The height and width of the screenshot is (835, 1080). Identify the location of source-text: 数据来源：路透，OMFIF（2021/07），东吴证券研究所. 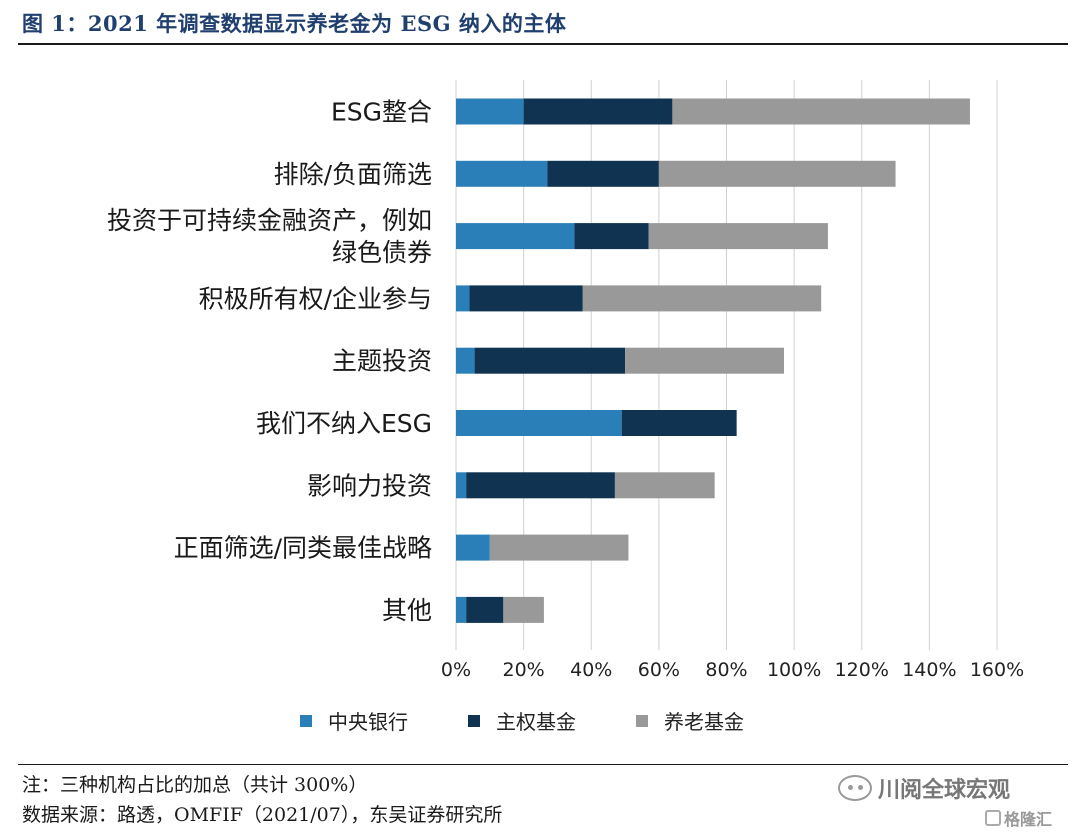
(262, 815).